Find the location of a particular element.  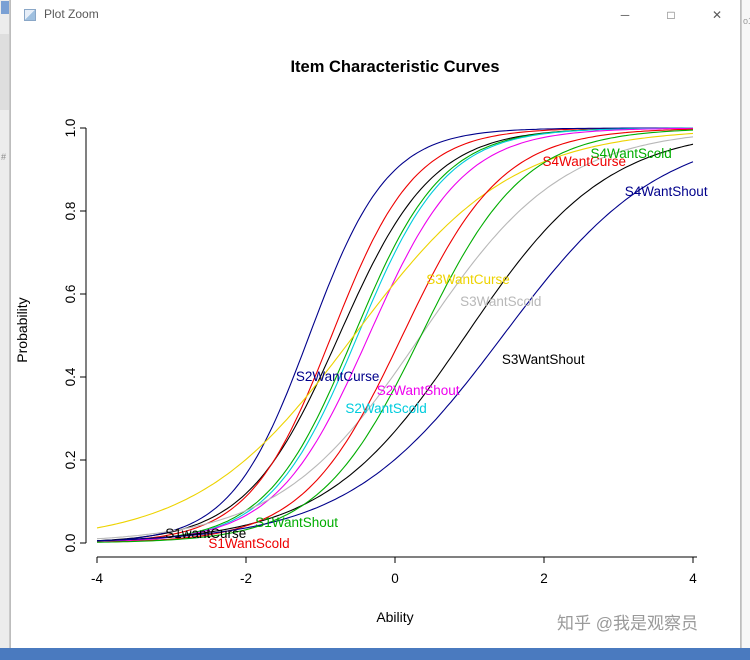

window-icon is located at coordinates (30, 15).